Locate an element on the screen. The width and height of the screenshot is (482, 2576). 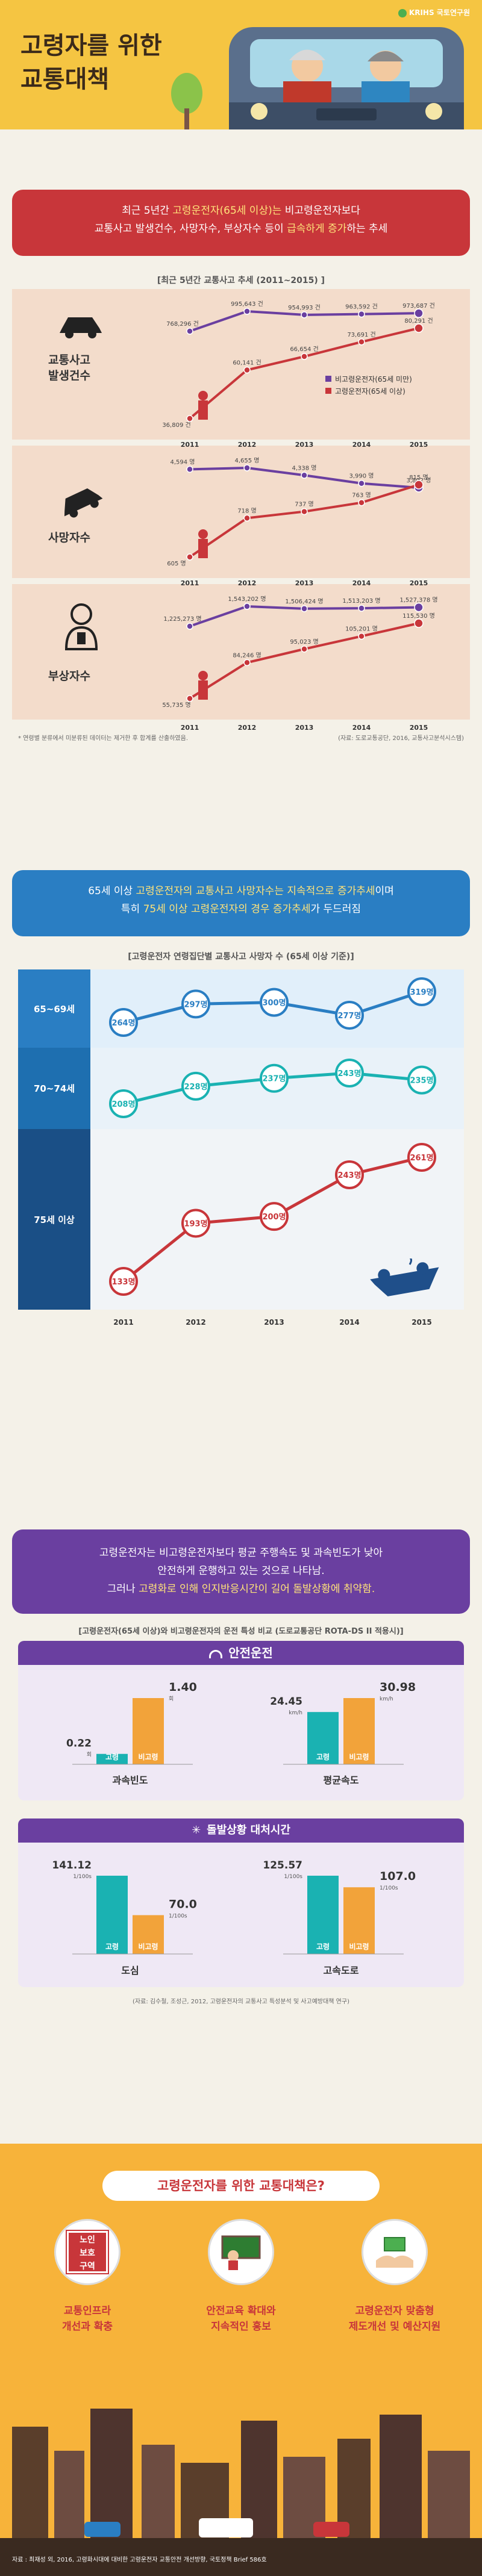
unit-non-elderly: 회 is located at coordinates (172, 1699).